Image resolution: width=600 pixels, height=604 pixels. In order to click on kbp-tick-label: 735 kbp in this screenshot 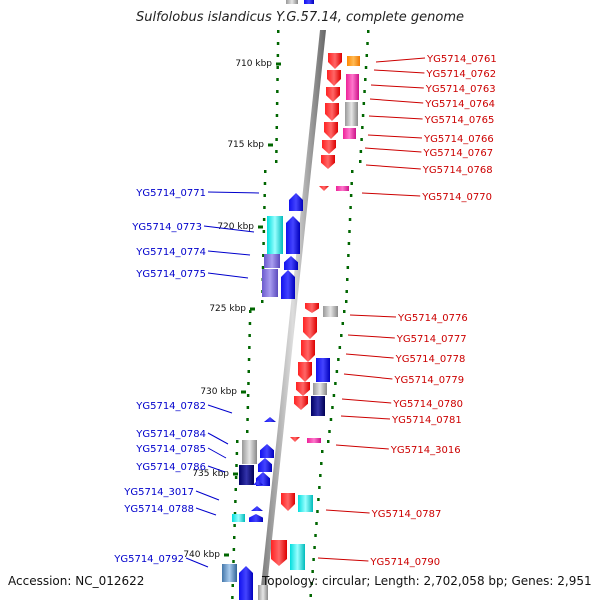, I will do `click(210, 474)`.